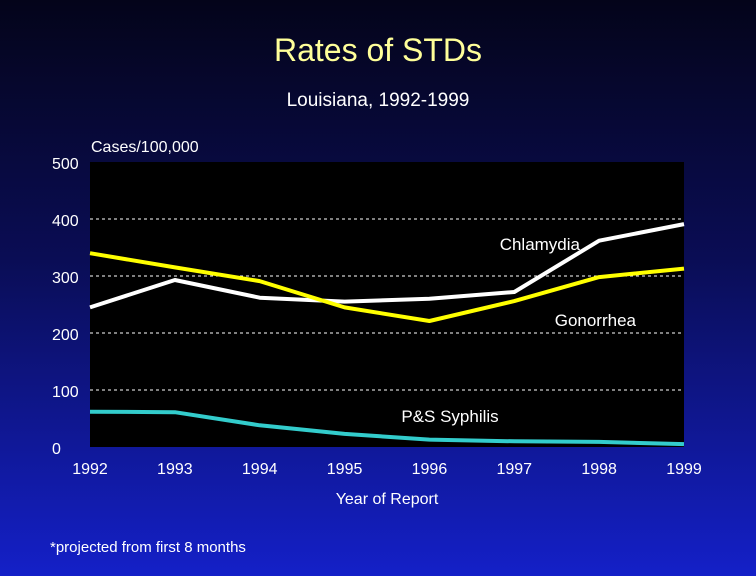 The image size is (756, 576). I want to click on x-tick-label: 1994, so click(260, 469).